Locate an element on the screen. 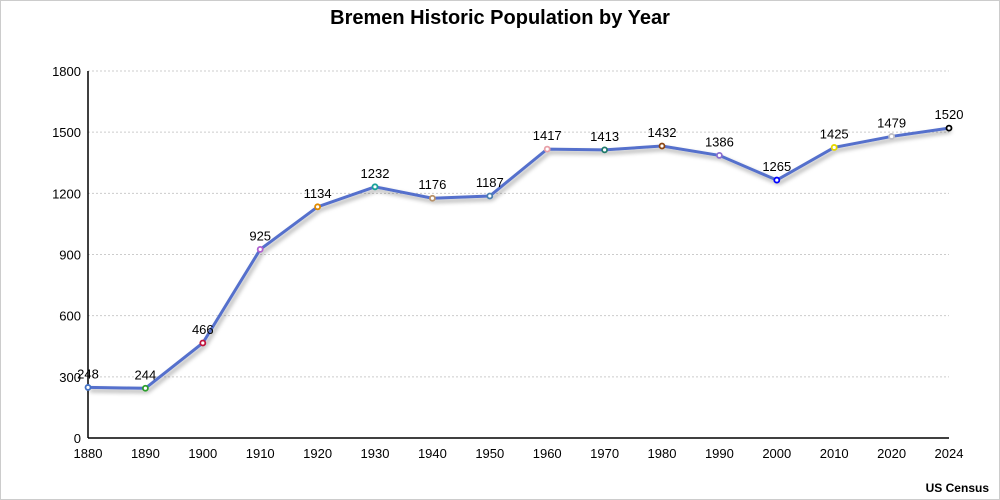  y-tick-label: 1200 is located at coordinates (66, 193).